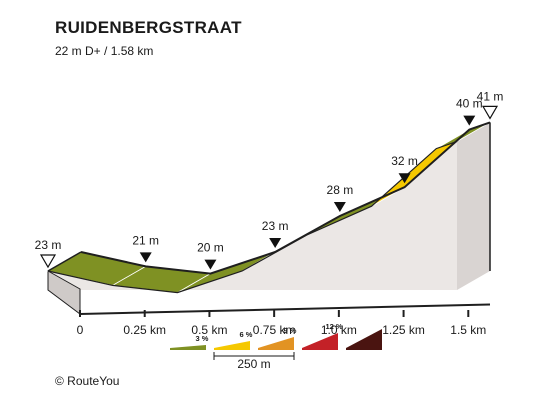 The width and height of the screenshot is (550, 400). What do you see at coordinates (403, 330) in the screenshot?
I see `x-tick-label: 1.25 km` at bounding box center [403, 330].